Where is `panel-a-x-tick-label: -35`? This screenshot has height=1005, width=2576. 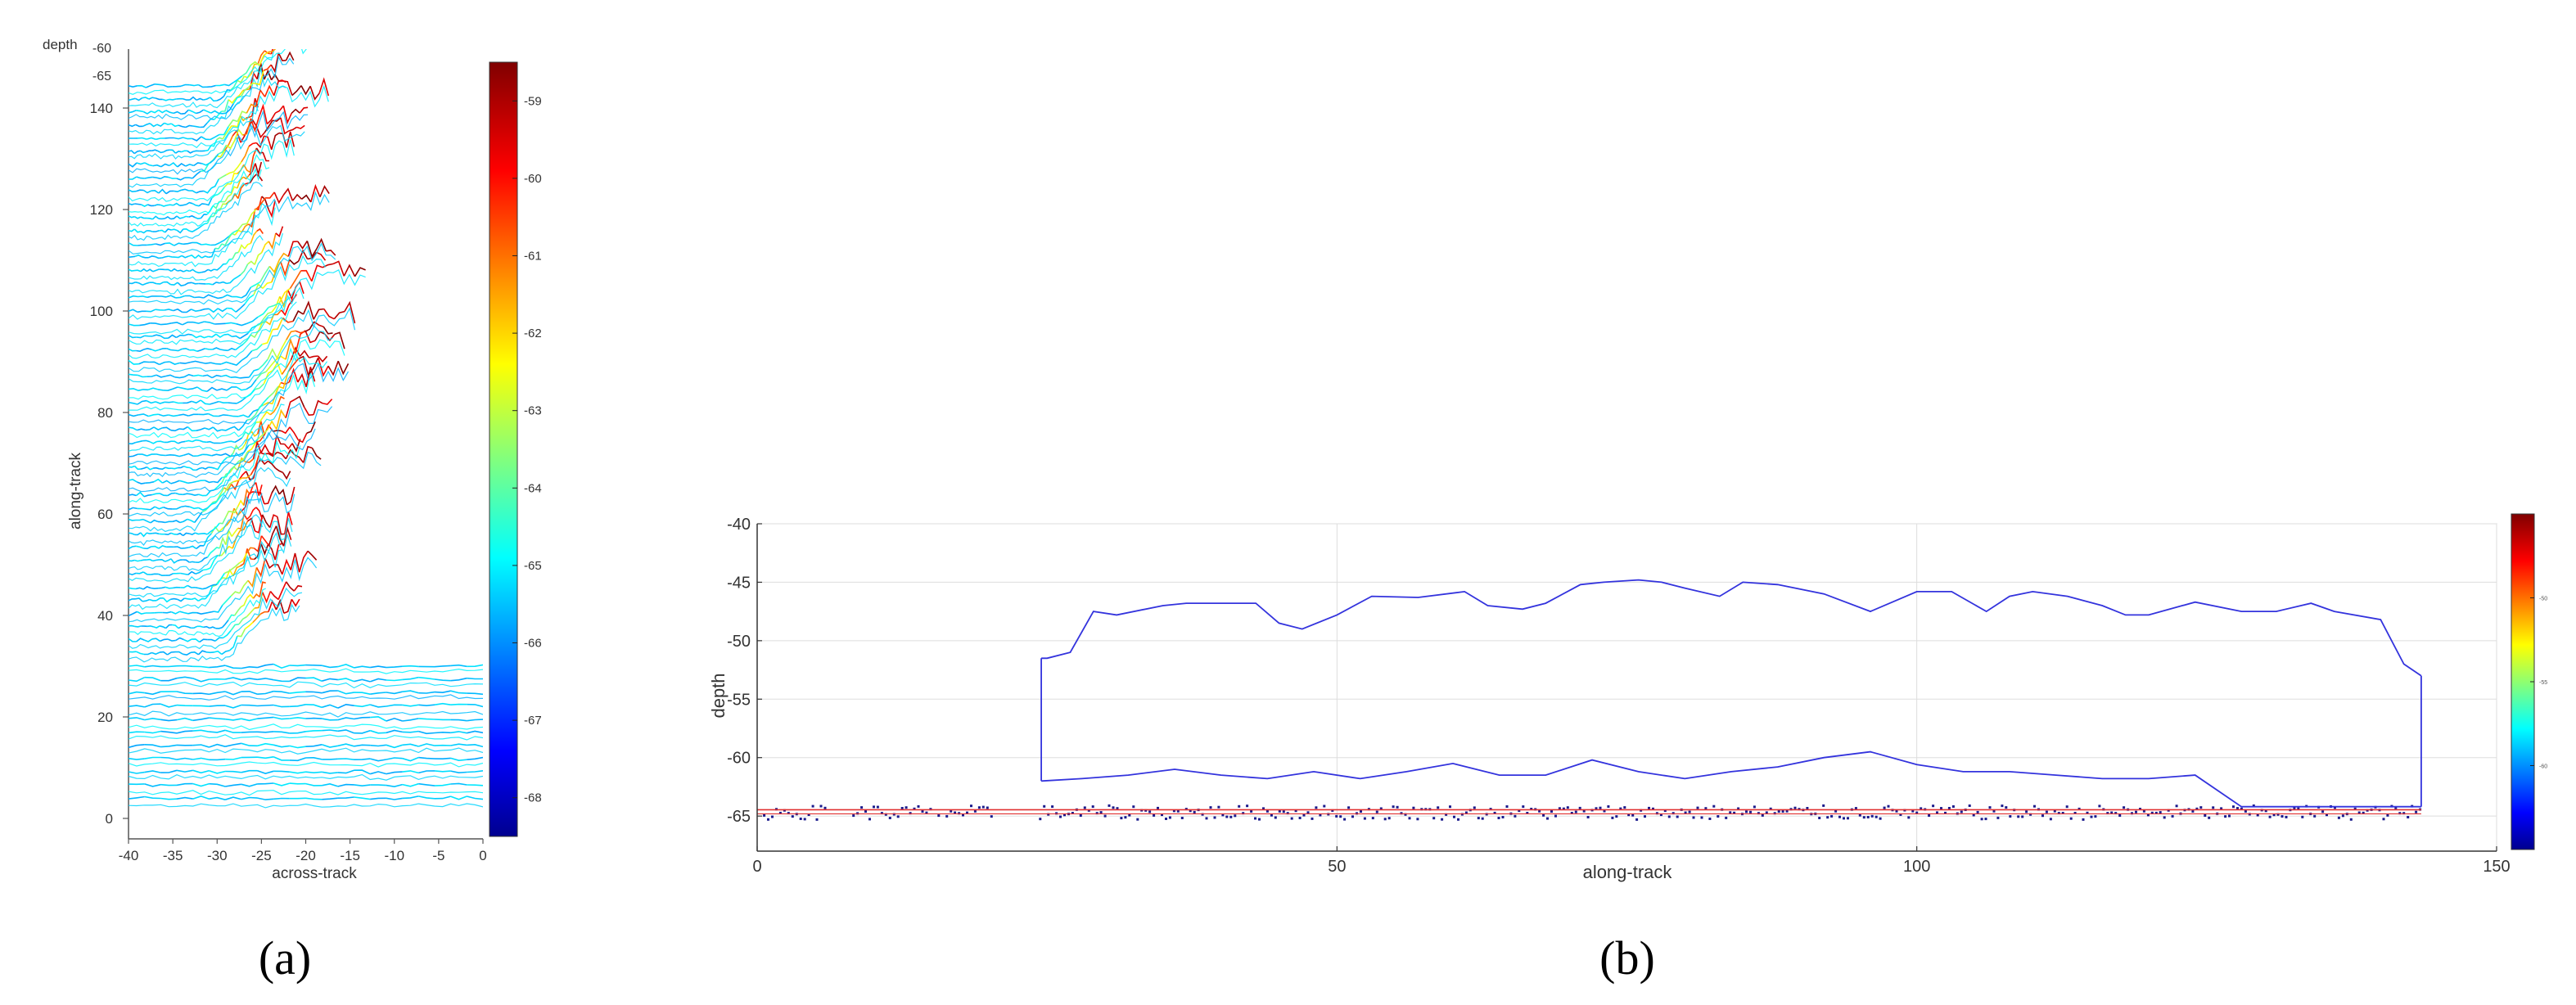
panel-a-x-tick-label: -35 is located at coordinates (173, 855).